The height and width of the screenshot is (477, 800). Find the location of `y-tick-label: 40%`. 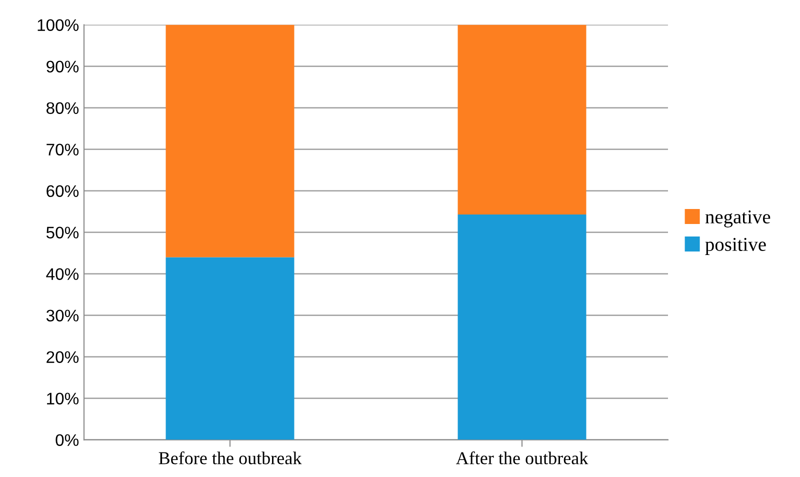

y-tick-label: 40% is located at coordinates (62, 274).